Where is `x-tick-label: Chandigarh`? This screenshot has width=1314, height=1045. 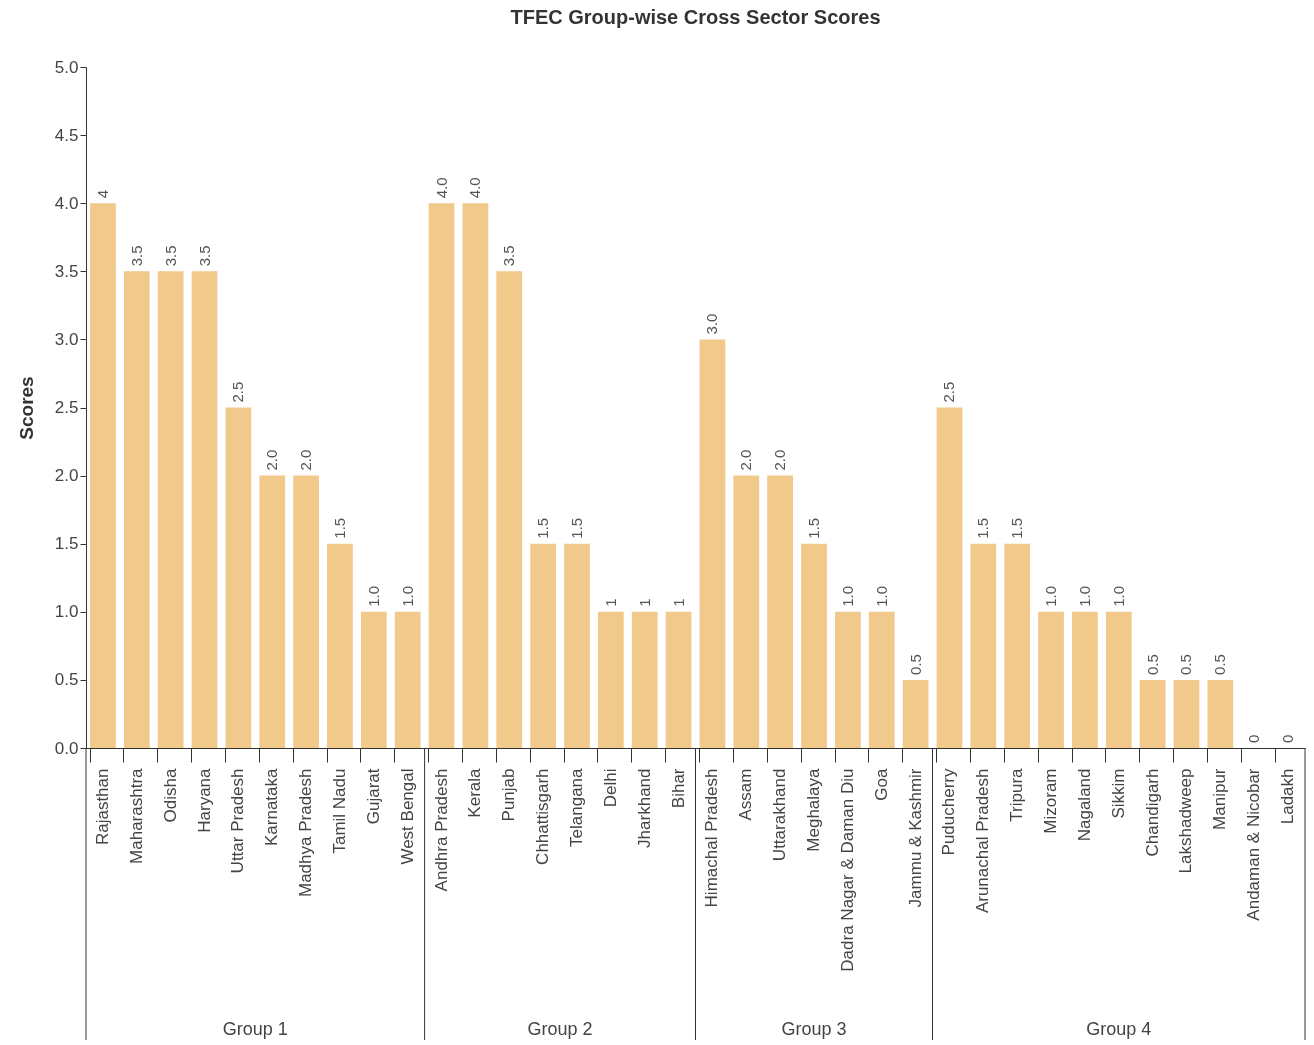 x-tick-label: Chandigarh is located at coordinates (1152, 812).